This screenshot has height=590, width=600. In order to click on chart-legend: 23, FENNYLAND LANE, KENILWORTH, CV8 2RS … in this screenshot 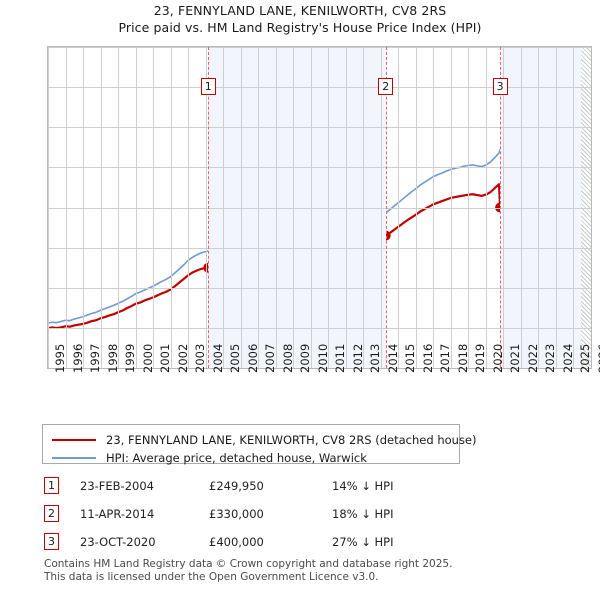, I will do `click(259, 445)`.